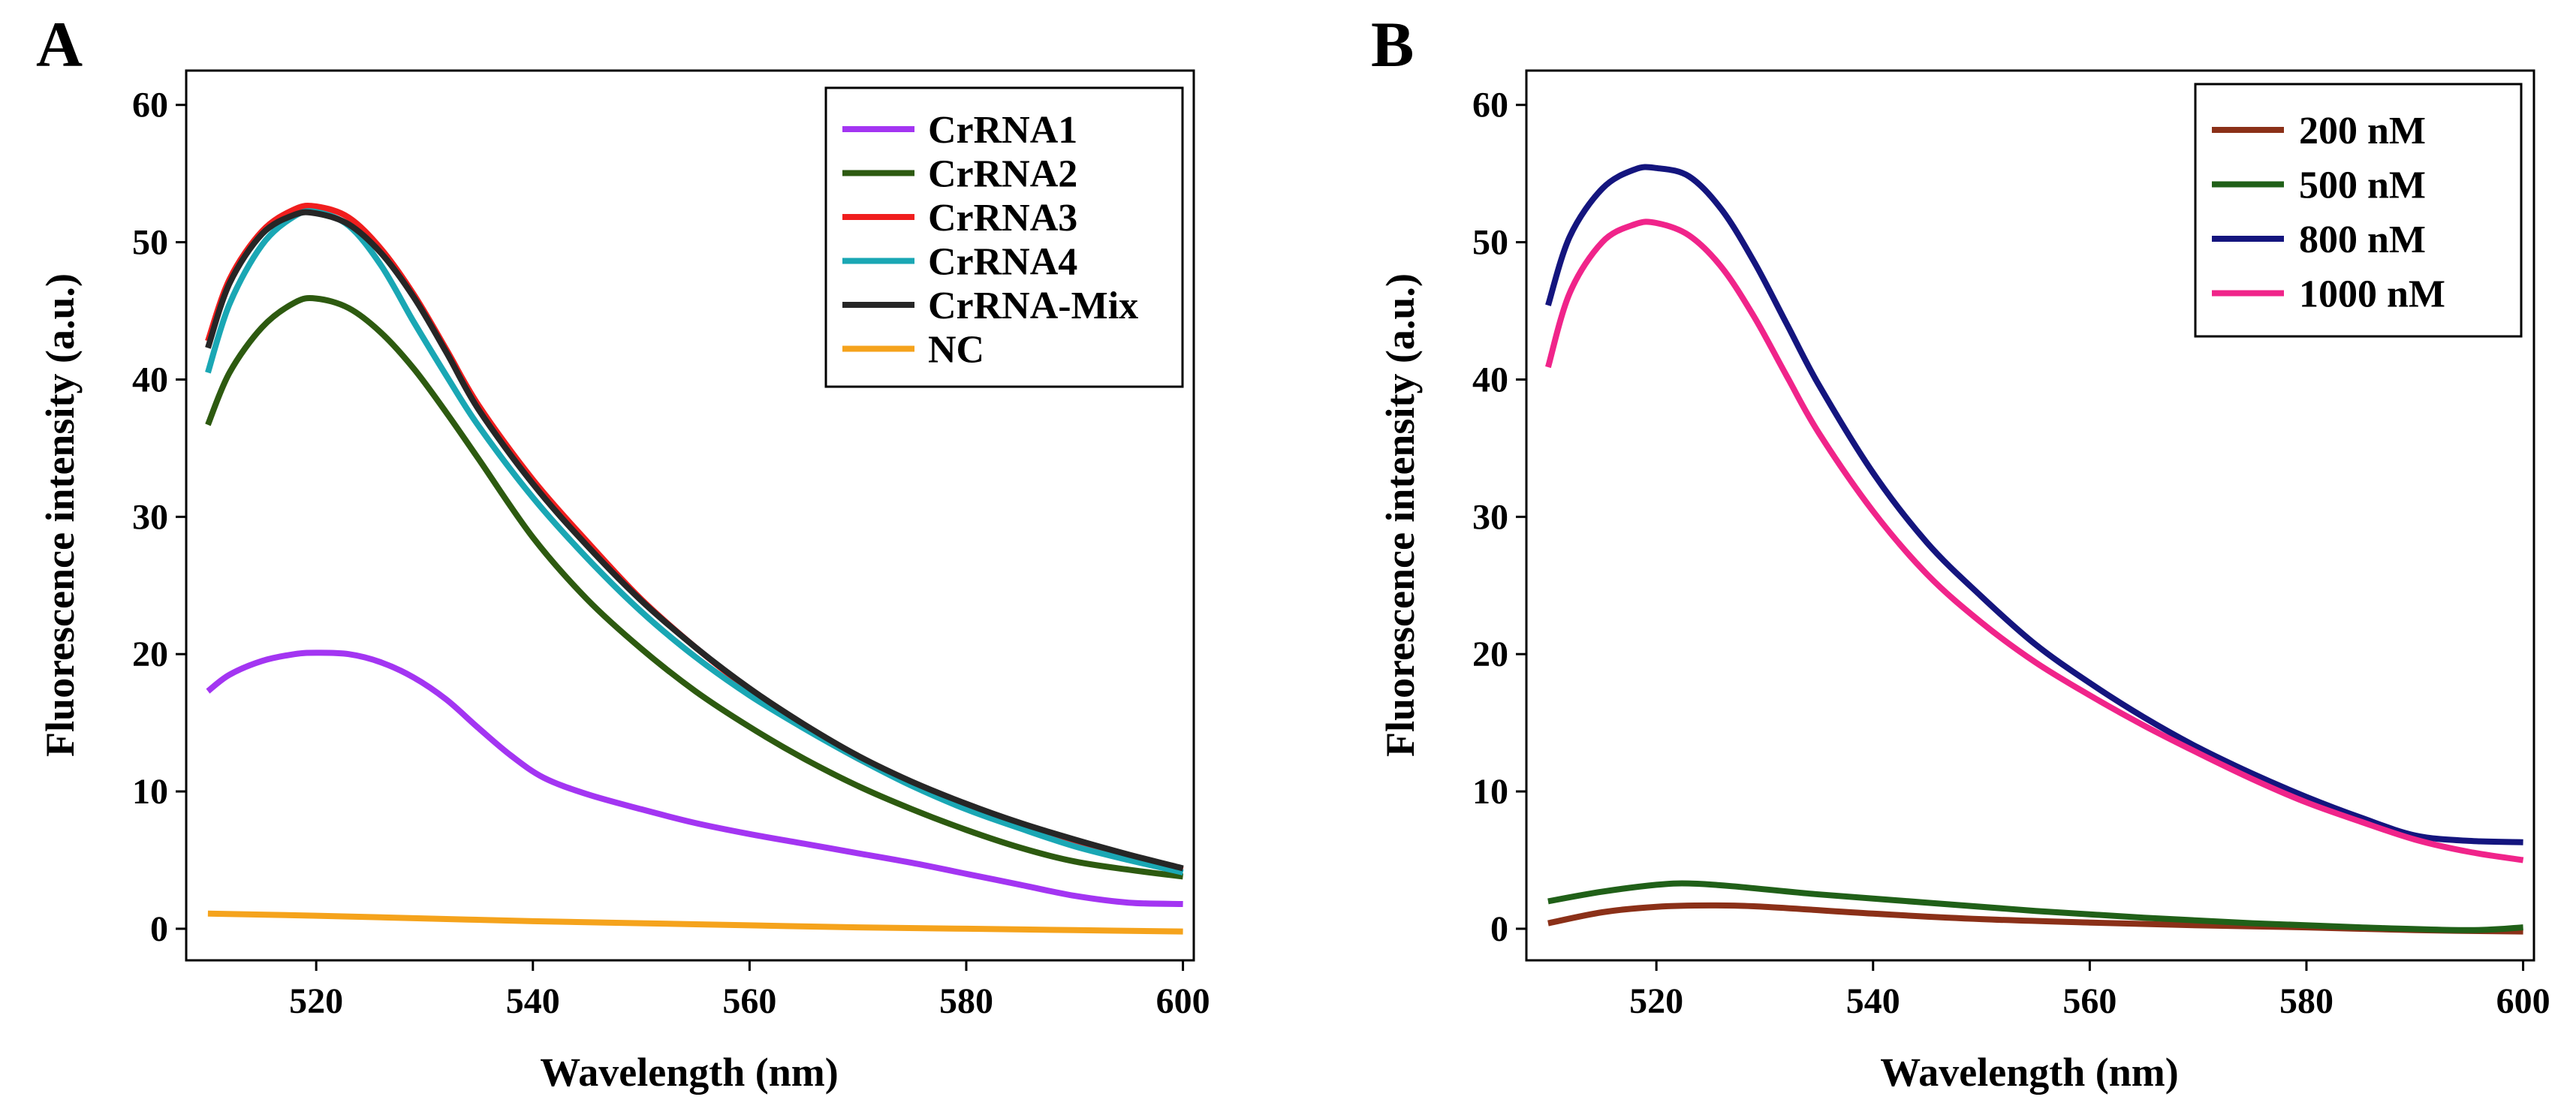 This screenshot has height=1115, width=2576. Describe the element at coordinates (956, 350) in the screenshot. I see `legend-entry: NC` at that location.